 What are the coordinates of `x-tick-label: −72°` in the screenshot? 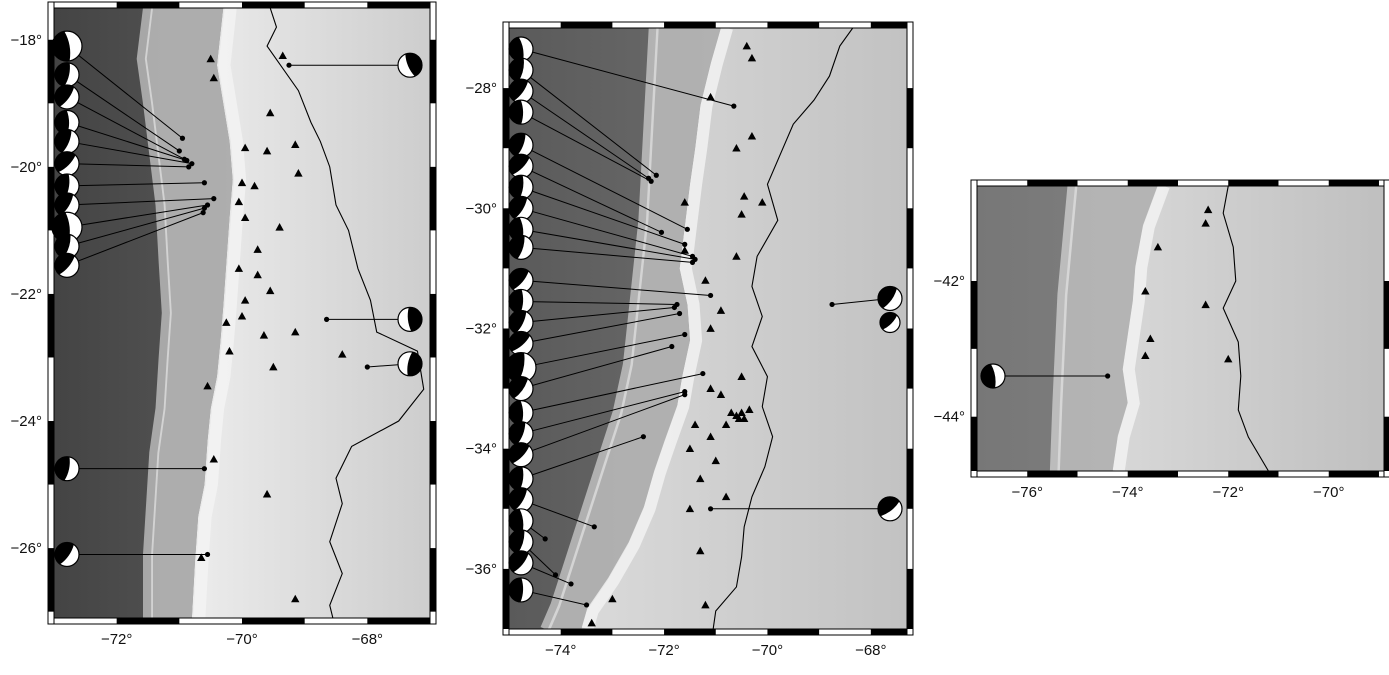 It's located at (1228, 492).